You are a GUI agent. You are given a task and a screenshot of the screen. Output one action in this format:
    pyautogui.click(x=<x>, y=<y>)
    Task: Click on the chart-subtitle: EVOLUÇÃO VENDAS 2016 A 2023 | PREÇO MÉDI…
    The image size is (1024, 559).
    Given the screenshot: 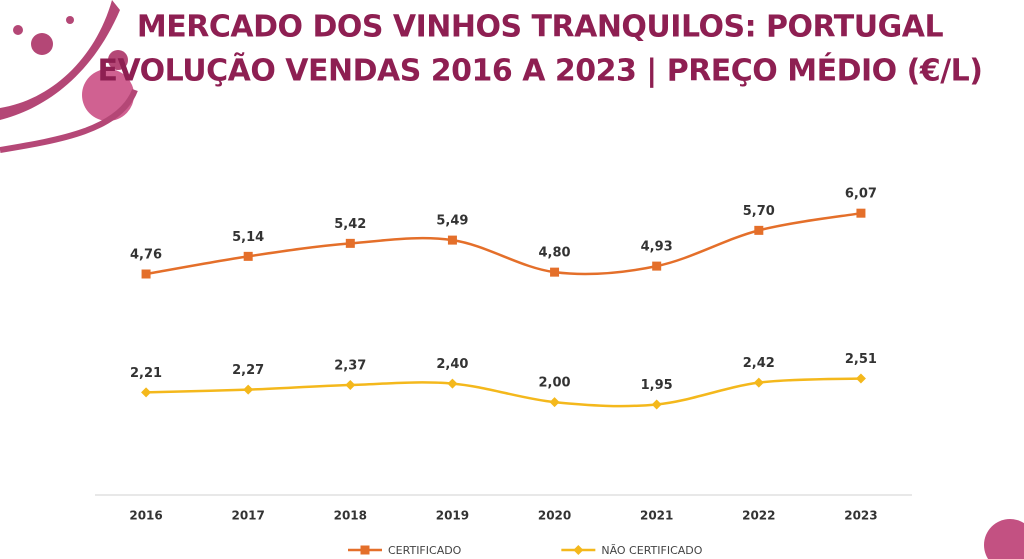 What is the action you would take?
    pyautogui.click(x=540, y=70)
    